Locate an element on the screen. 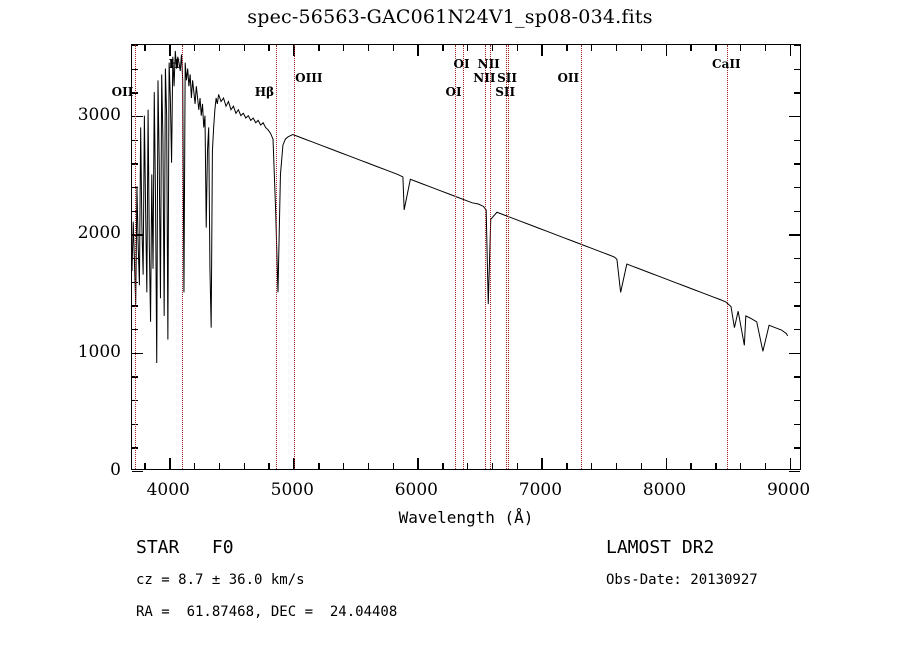 Image resolution: width=900 pixels, height=650 pixels. x-tick-label: 5000 is located at coordinates (292, 490).